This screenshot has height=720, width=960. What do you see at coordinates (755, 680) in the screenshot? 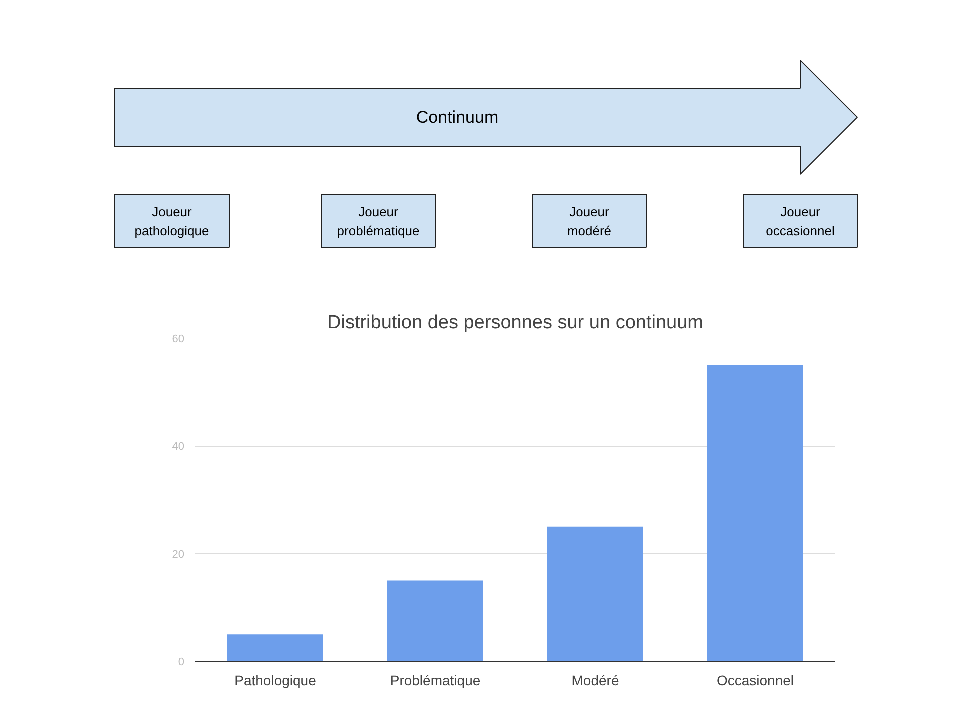
I see `x-tick-label: Occasionnel` at bounding box center [755, 680].